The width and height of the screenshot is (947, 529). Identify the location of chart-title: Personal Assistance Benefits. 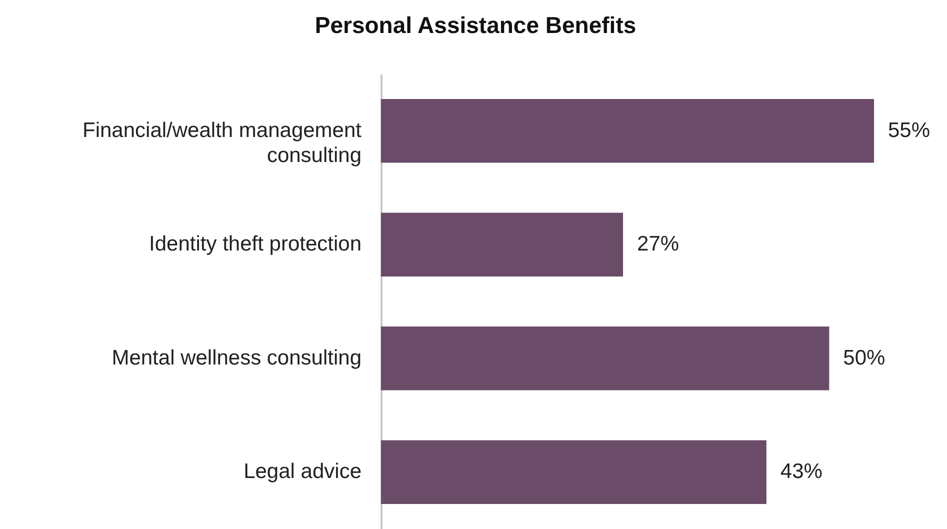
(475, 25).